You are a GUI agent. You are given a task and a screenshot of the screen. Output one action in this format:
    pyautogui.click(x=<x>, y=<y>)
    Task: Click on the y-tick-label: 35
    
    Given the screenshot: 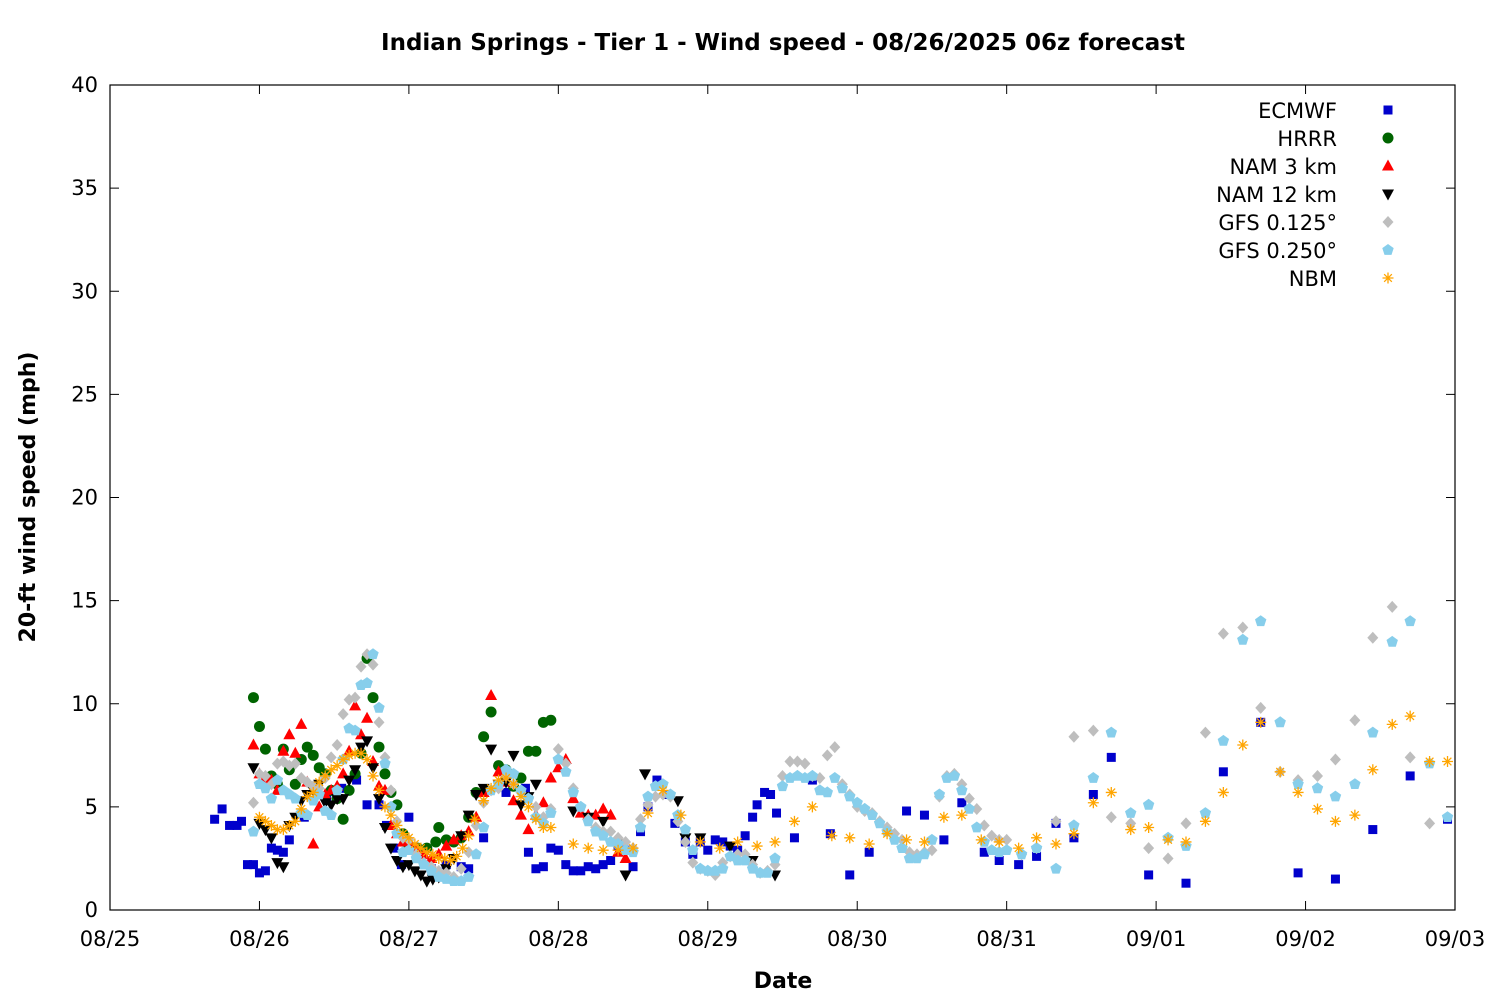 What is the action you would take?
    pyautogui.click(x=84, y=188)
    